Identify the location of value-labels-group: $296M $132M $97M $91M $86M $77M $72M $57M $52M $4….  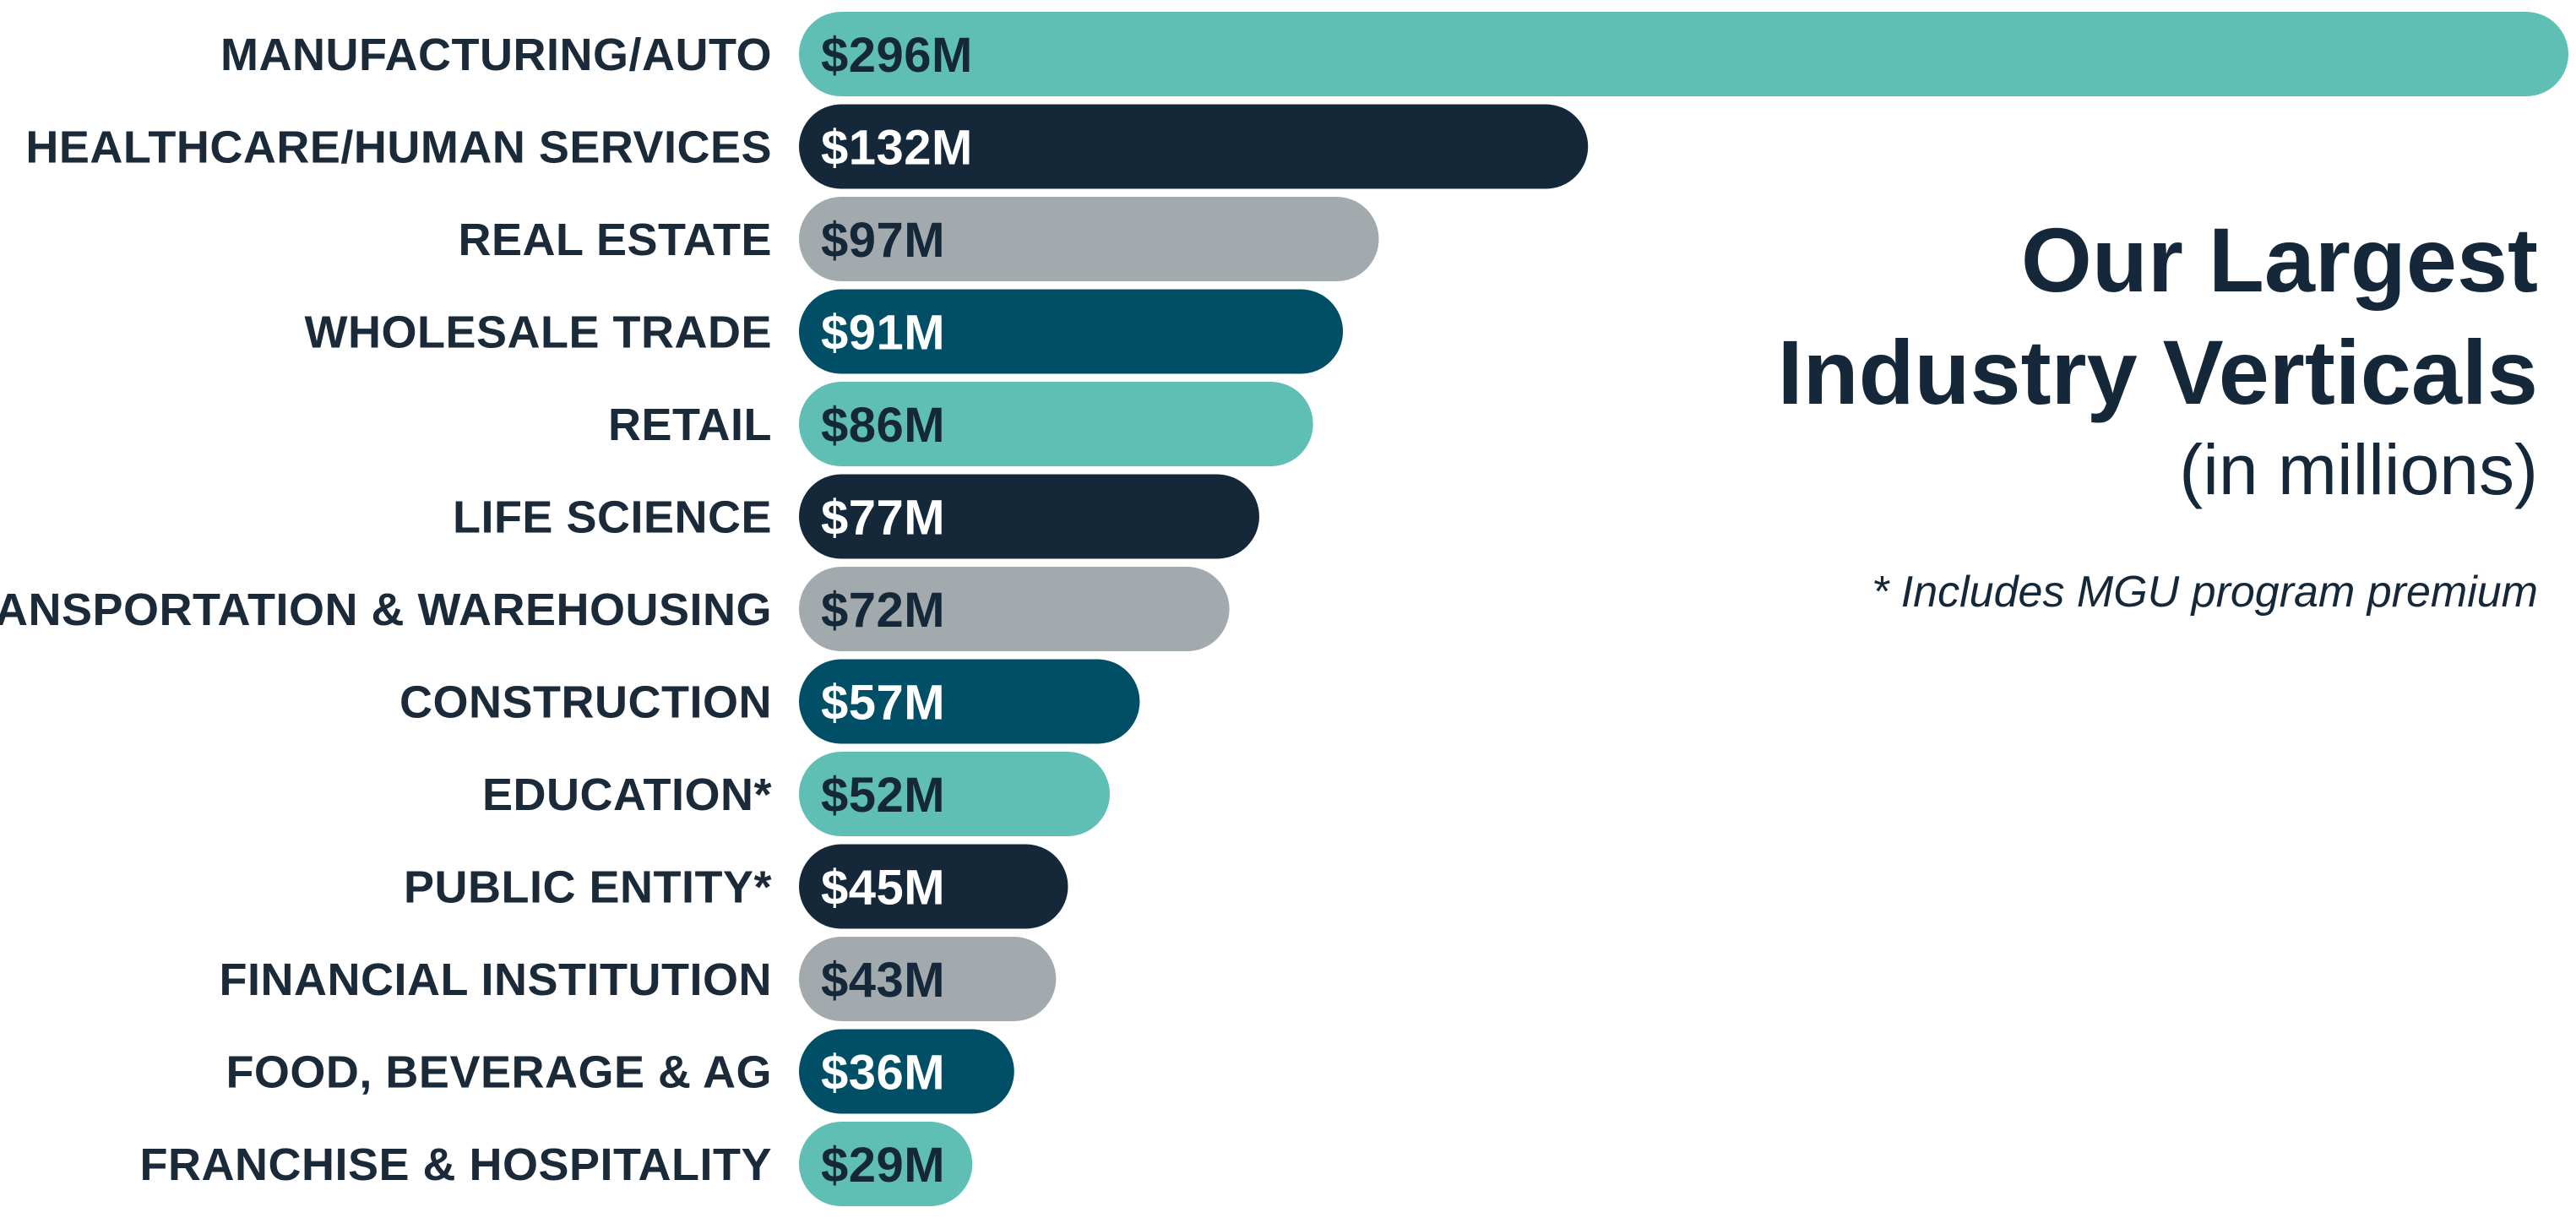
(897, 610).